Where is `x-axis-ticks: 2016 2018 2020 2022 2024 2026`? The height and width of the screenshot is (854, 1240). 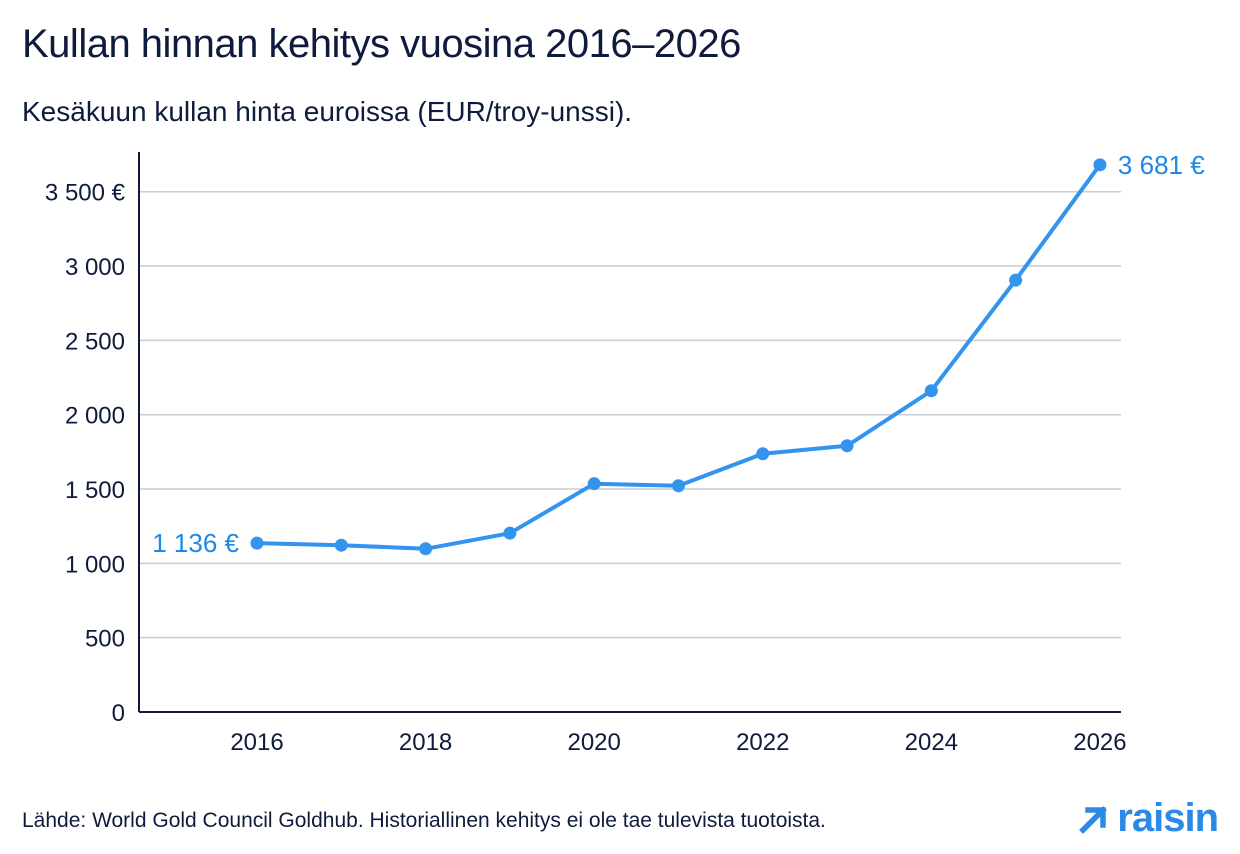
x-axis-ticks: 2016 2018 2020 2022 2024 2026 is located at coordinates (678, 742).